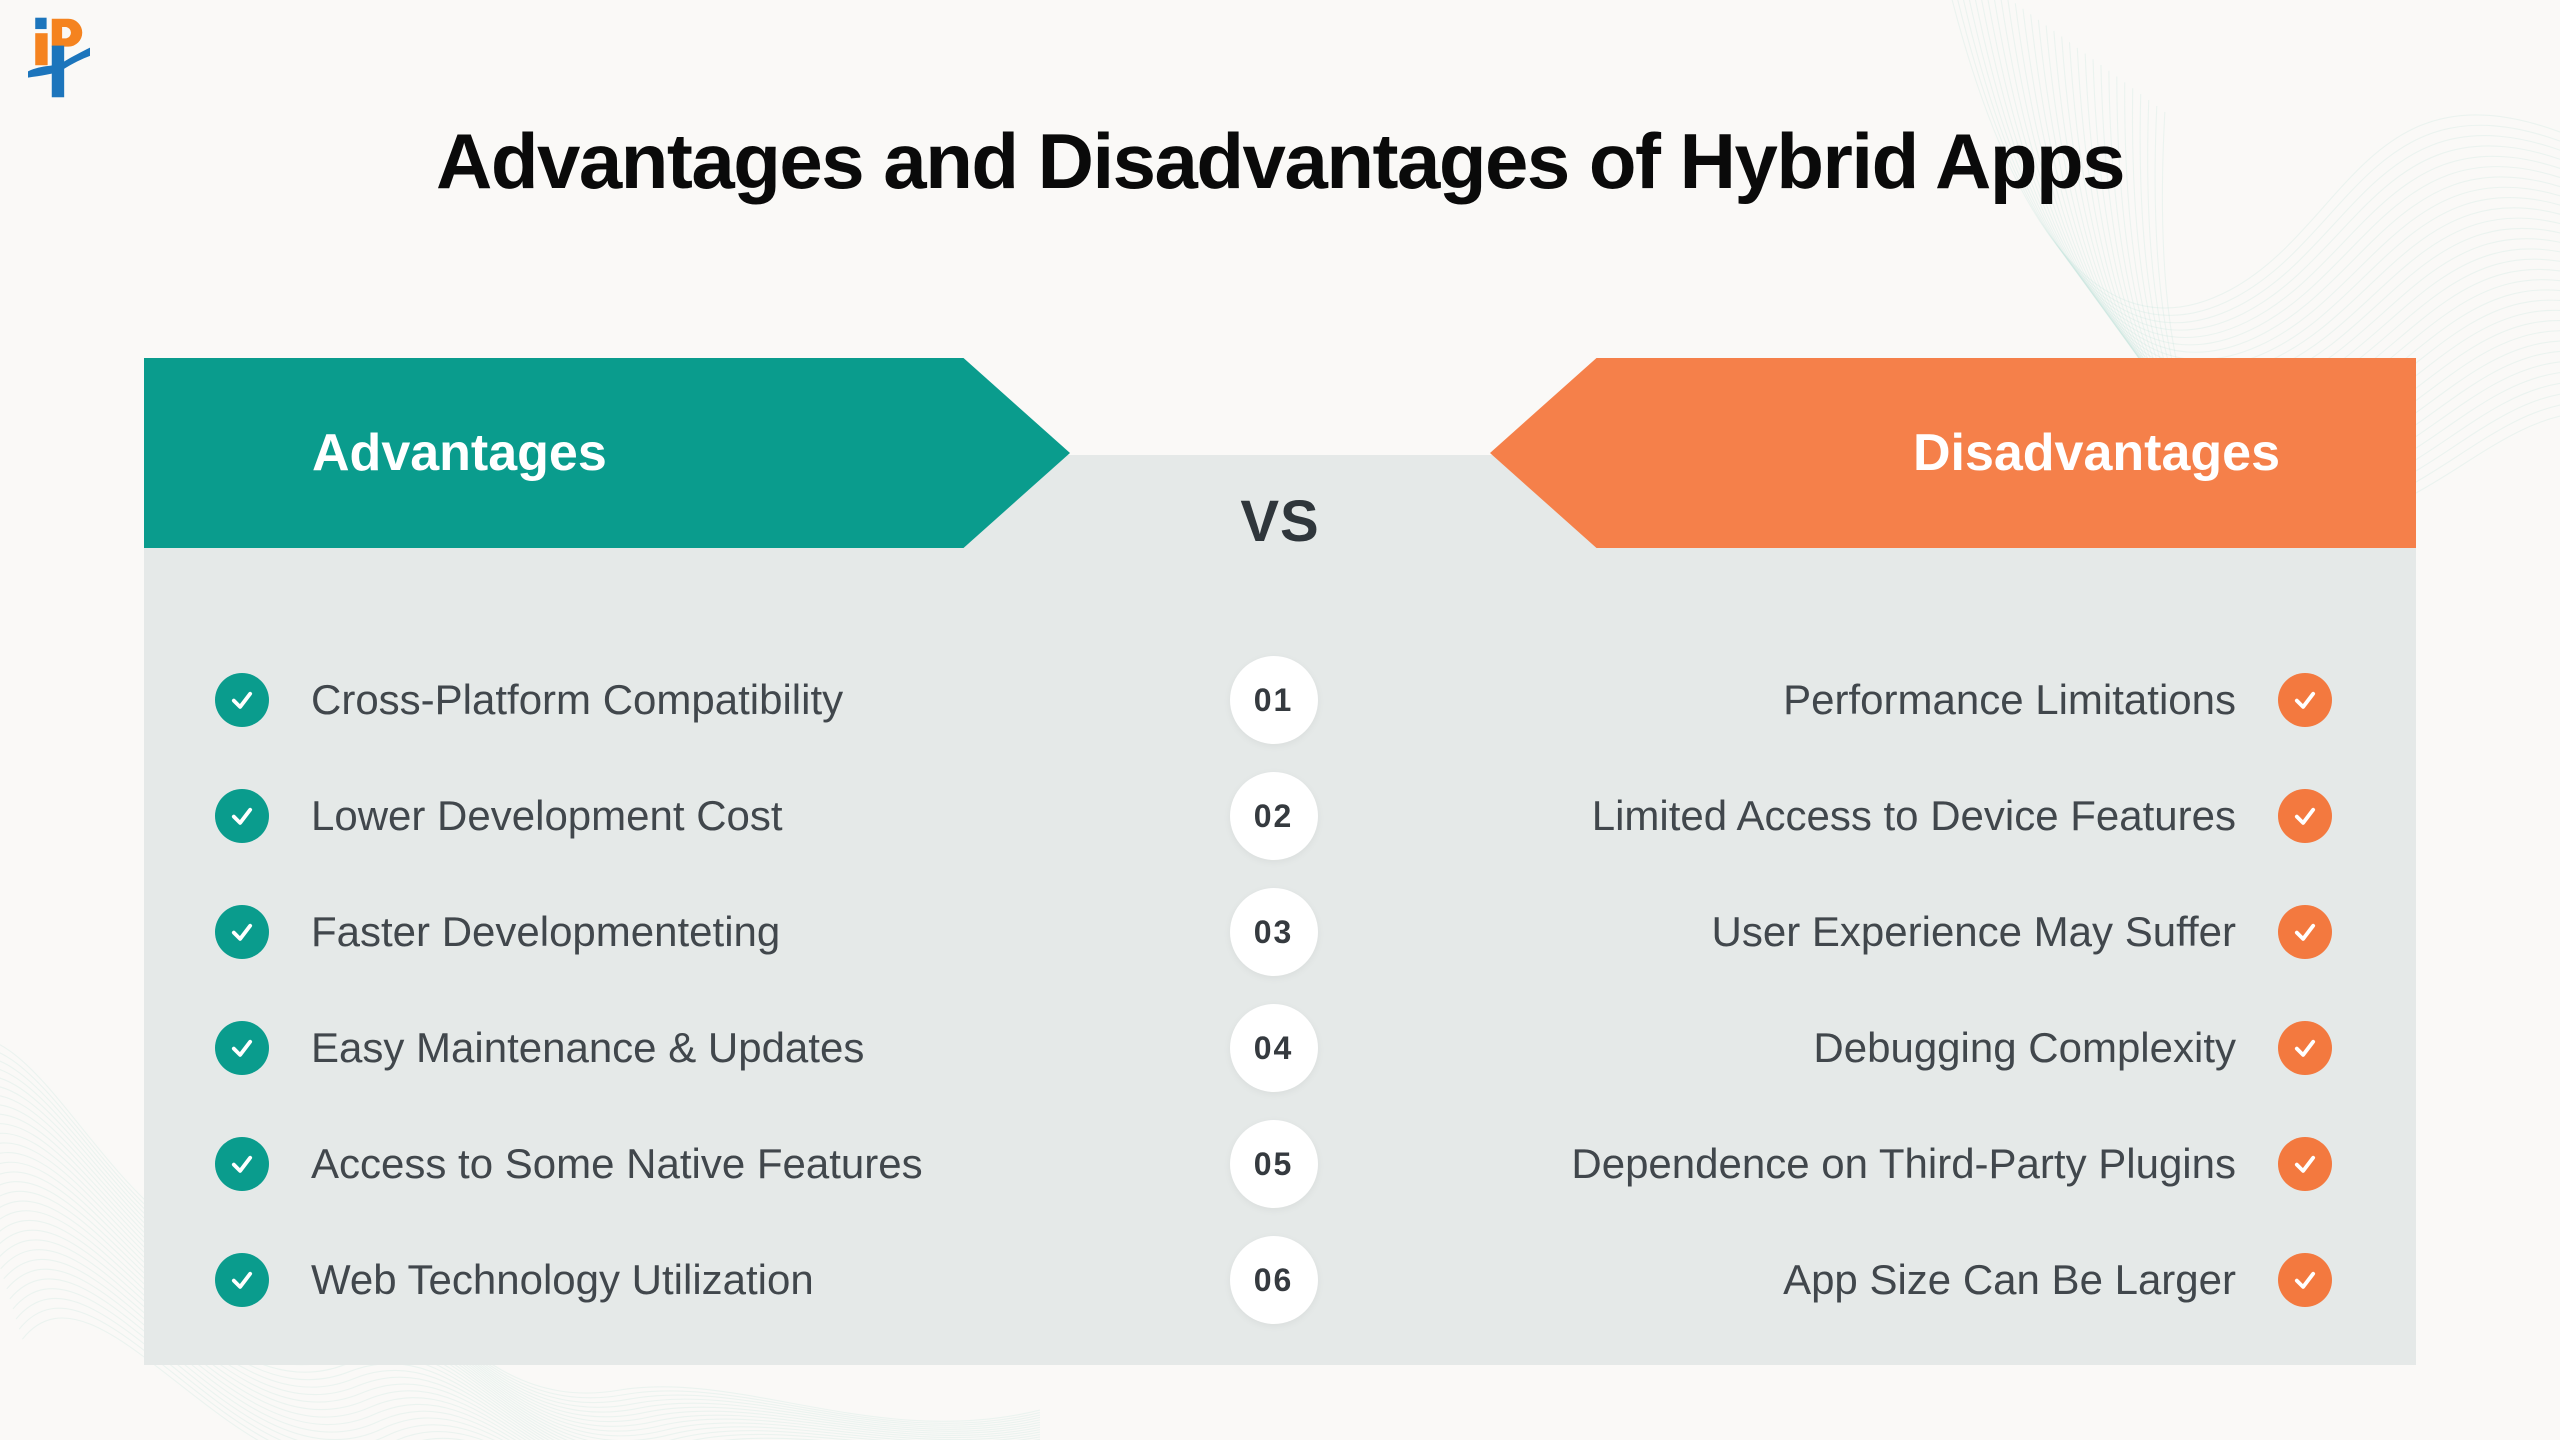 Image resolution: width=2560 pixels, height=1440 pixels. I want to click on row-number-badge: 04, so click(1273, 1048).